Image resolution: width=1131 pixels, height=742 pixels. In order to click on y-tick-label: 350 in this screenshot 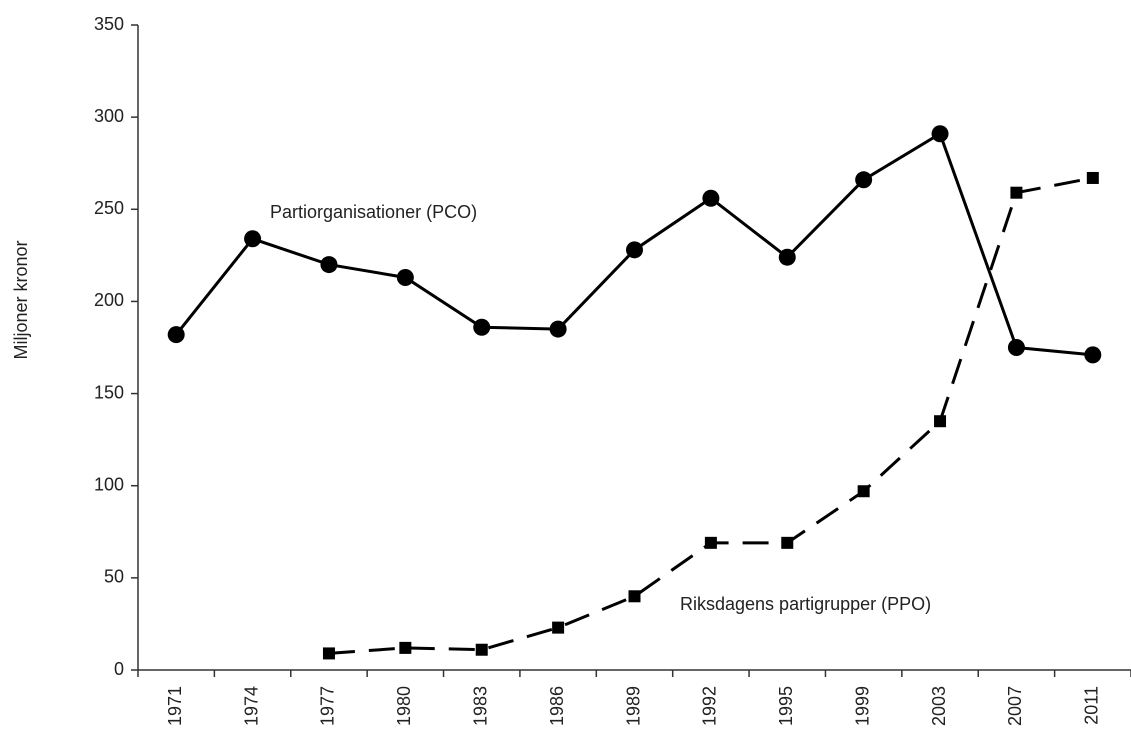, I will do `click(109, 24)`.